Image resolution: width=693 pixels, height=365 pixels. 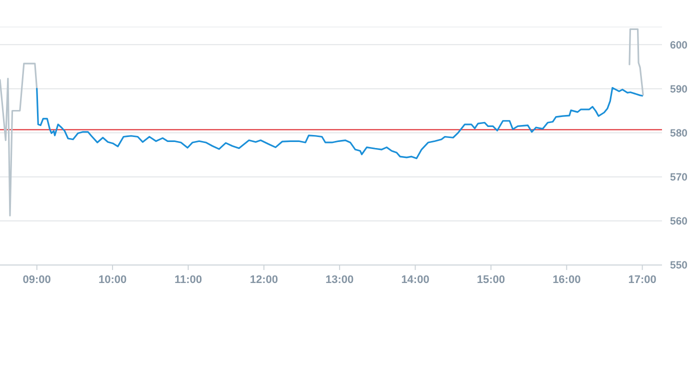 I want to click on y-tick-label: 570, so click(x=679, y=178).